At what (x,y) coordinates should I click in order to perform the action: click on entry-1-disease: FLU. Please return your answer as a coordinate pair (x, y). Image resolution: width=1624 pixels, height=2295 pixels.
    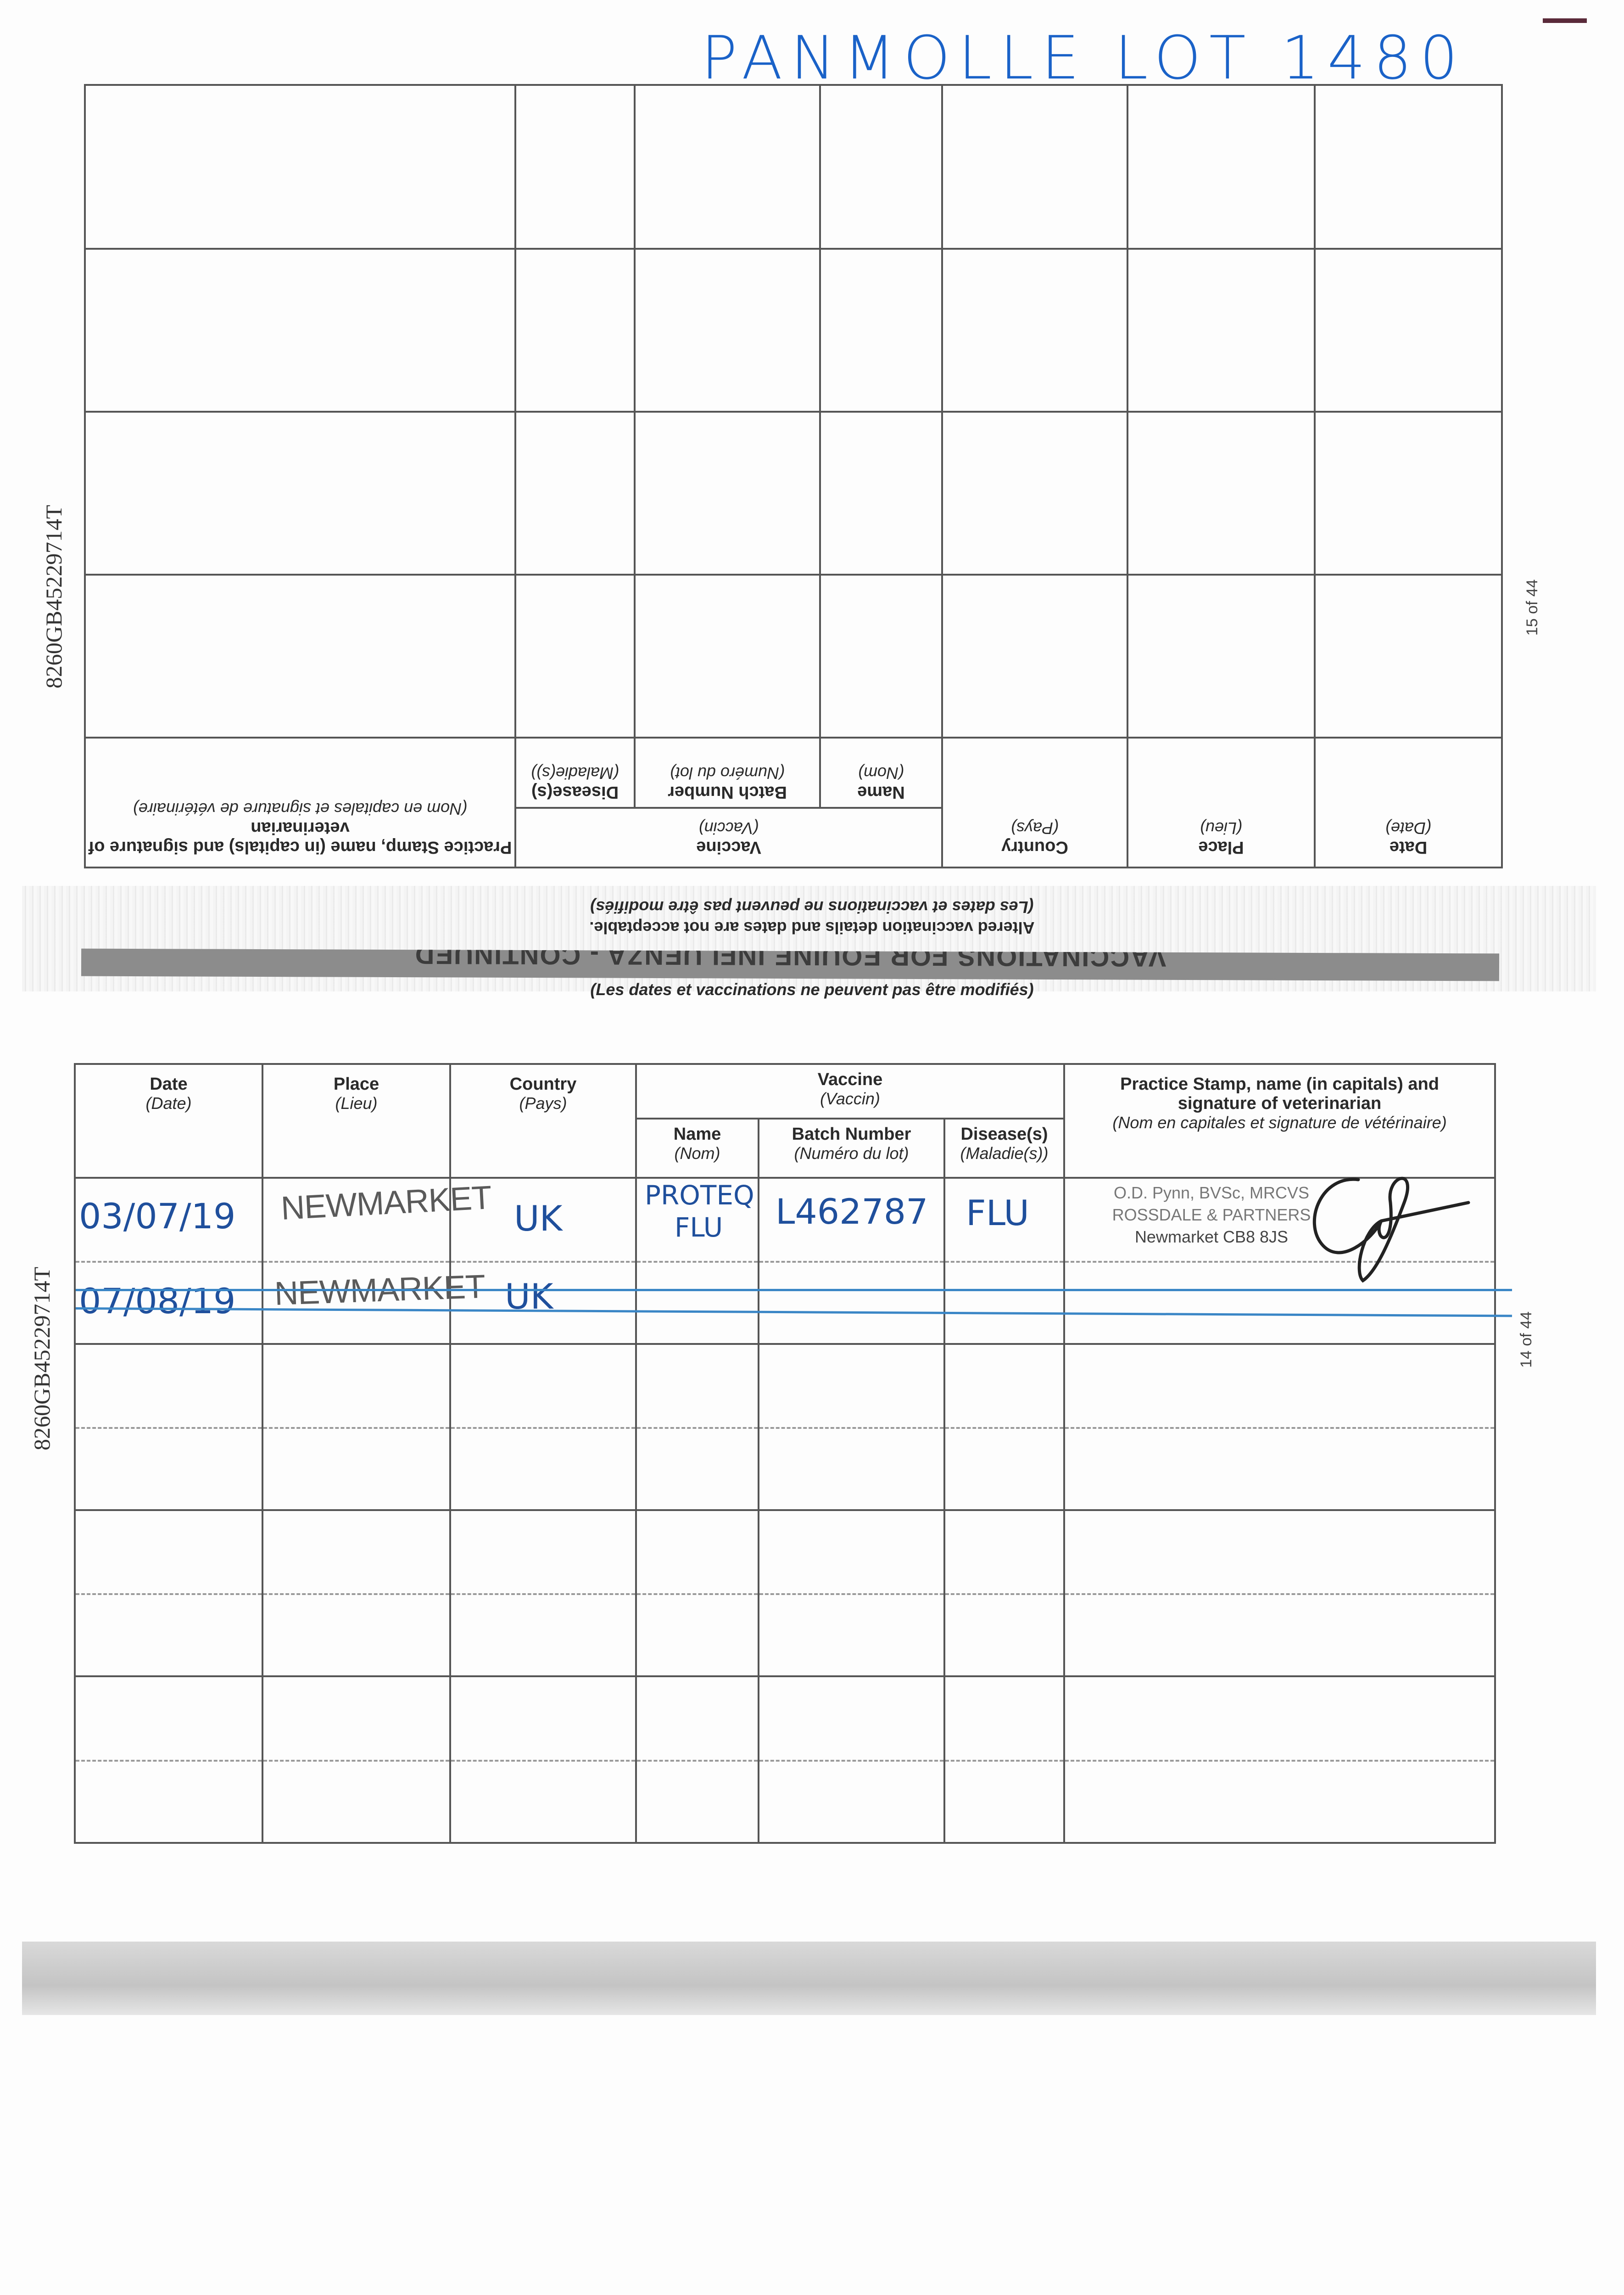
    Looking at the image, I should click on (997, 1212).